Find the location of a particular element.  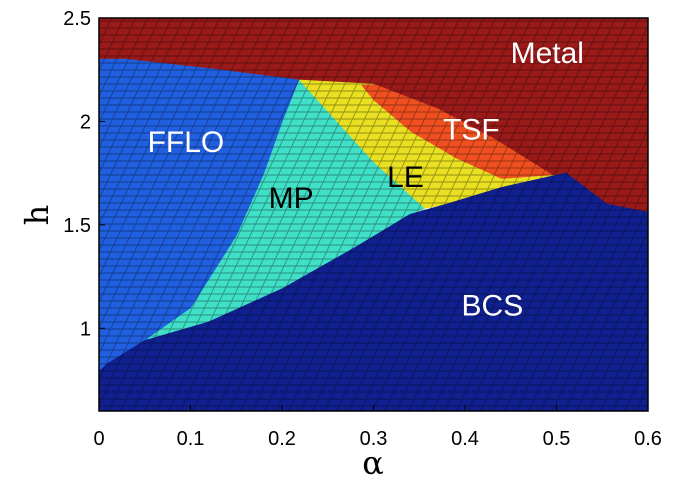

x-tick-label: 0.4 is located at coordinates (465, 439).